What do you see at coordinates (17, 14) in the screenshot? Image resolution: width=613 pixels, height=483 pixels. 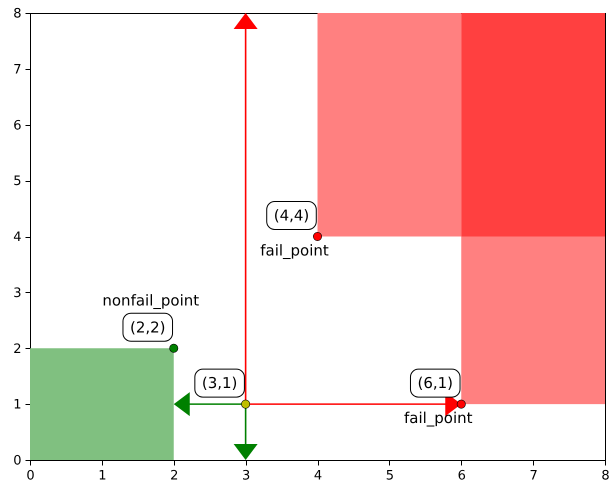 I see `y-tick-label: 8` at bounding box center [17, 14].